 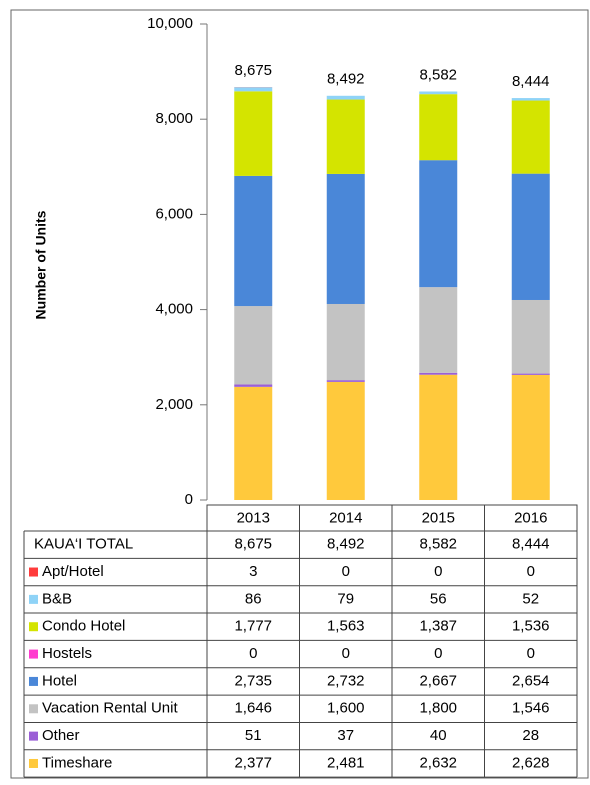 What do you see at coordinates (438, 626) in the screenshot?
I see `table-cell: 1,387` at bounding box center [438, 626].